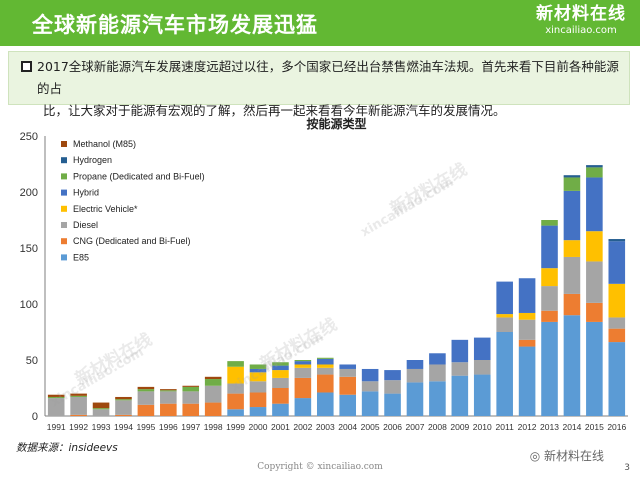 This screenshot has width=640, height=480. I want to click on chart-title: 按能源类型, so click(336, 123).